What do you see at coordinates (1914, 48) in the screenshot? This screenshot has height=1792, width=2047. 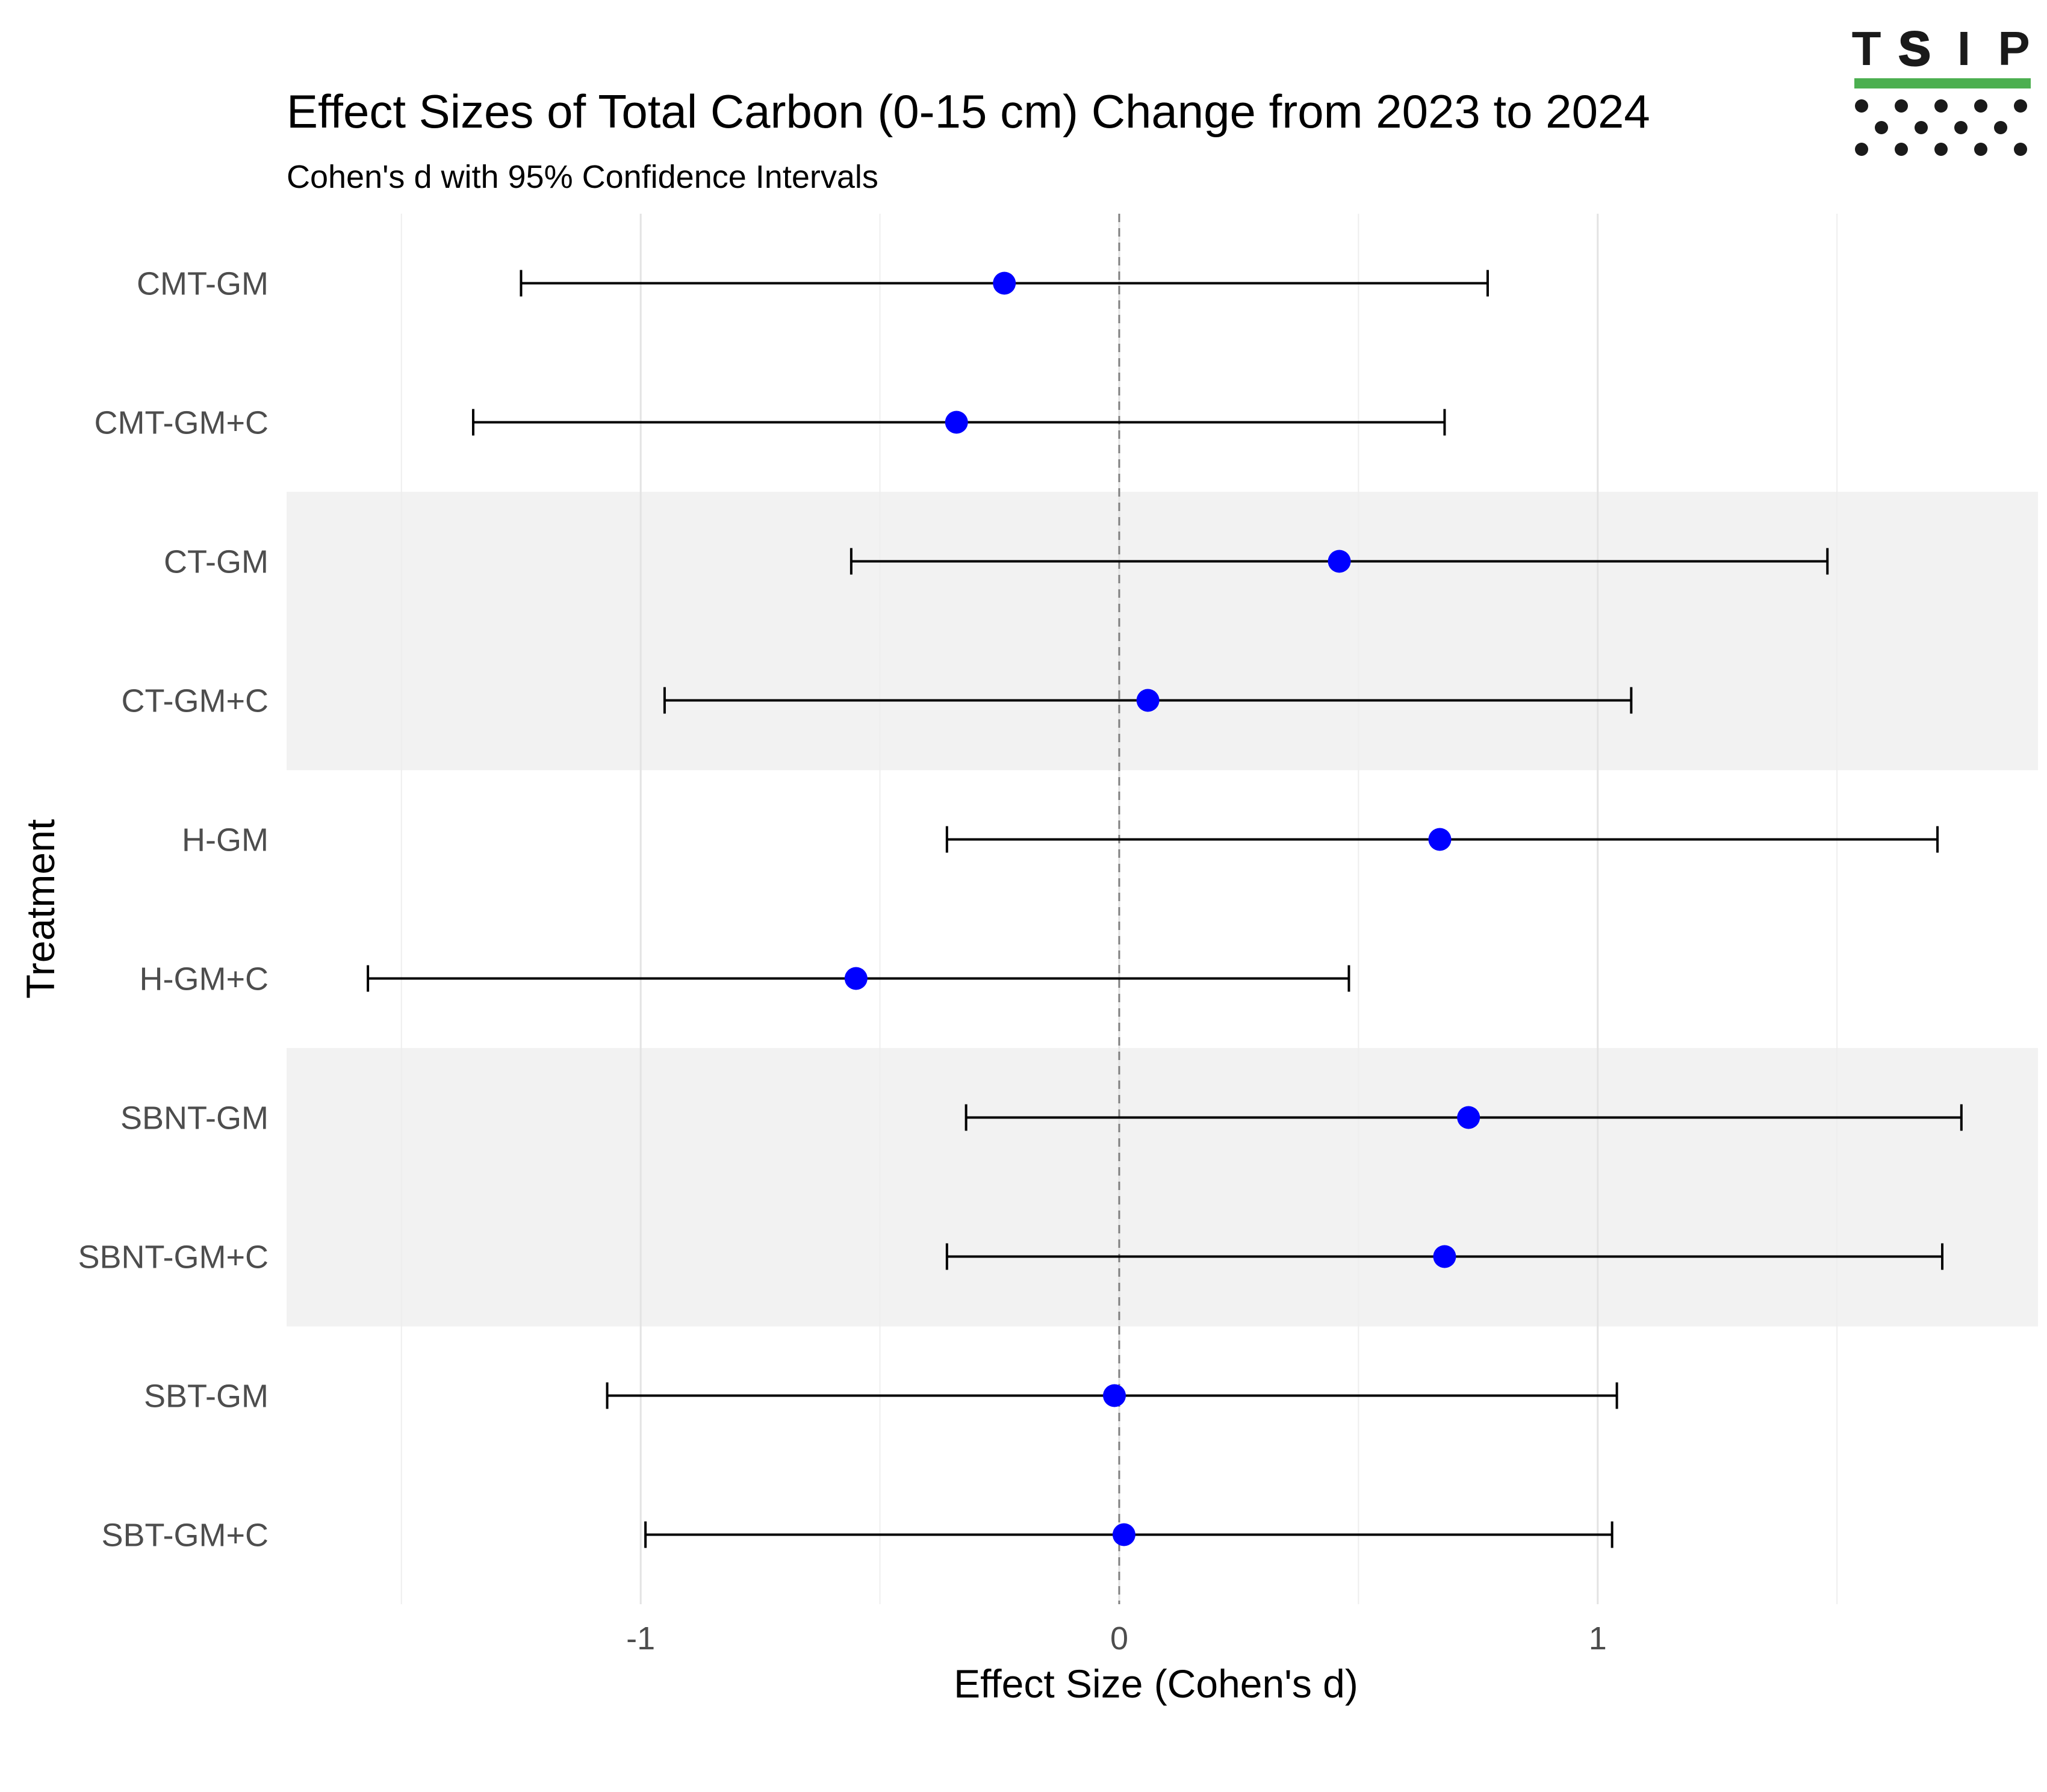 I see `logo-letter: S` at bounding box center [1914, 48].